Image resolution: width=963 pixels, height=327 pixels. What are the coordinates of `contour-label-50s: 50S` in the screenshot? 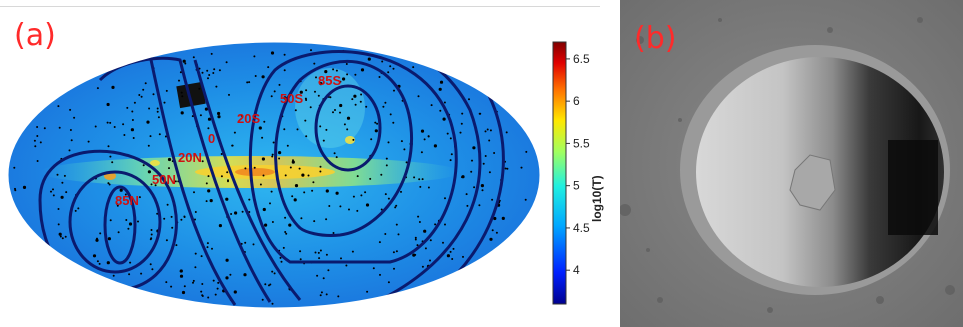 It's located at (291, 98).